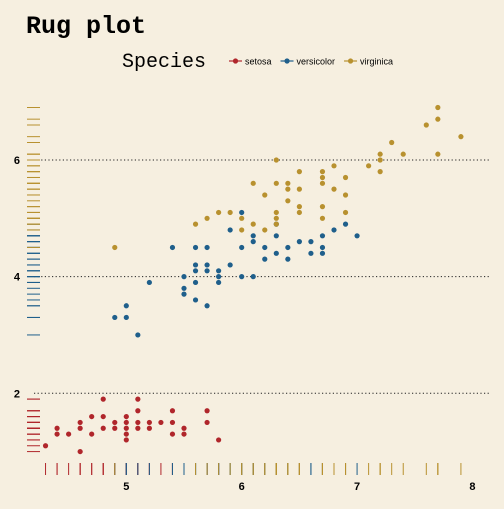 The image size is (504, 509). What do you see at coordinates (287, 61) in the screenshot?
I see `legend-key-versicolor` at bounding box center [287, 61].